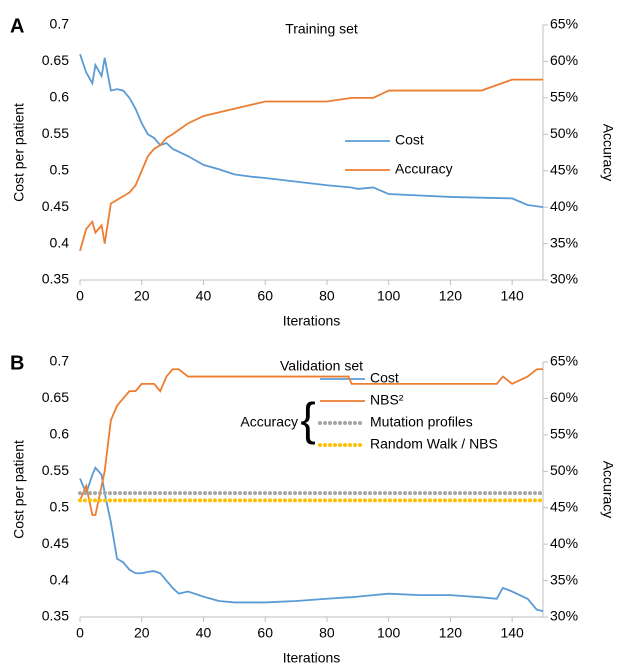 Image resolution: width=617 pixels, height=670 pixels. What do you see at coordinates (387, 400) in the screenshot?
I see `legend-label: NBS²` at bounding box center [387, 400].